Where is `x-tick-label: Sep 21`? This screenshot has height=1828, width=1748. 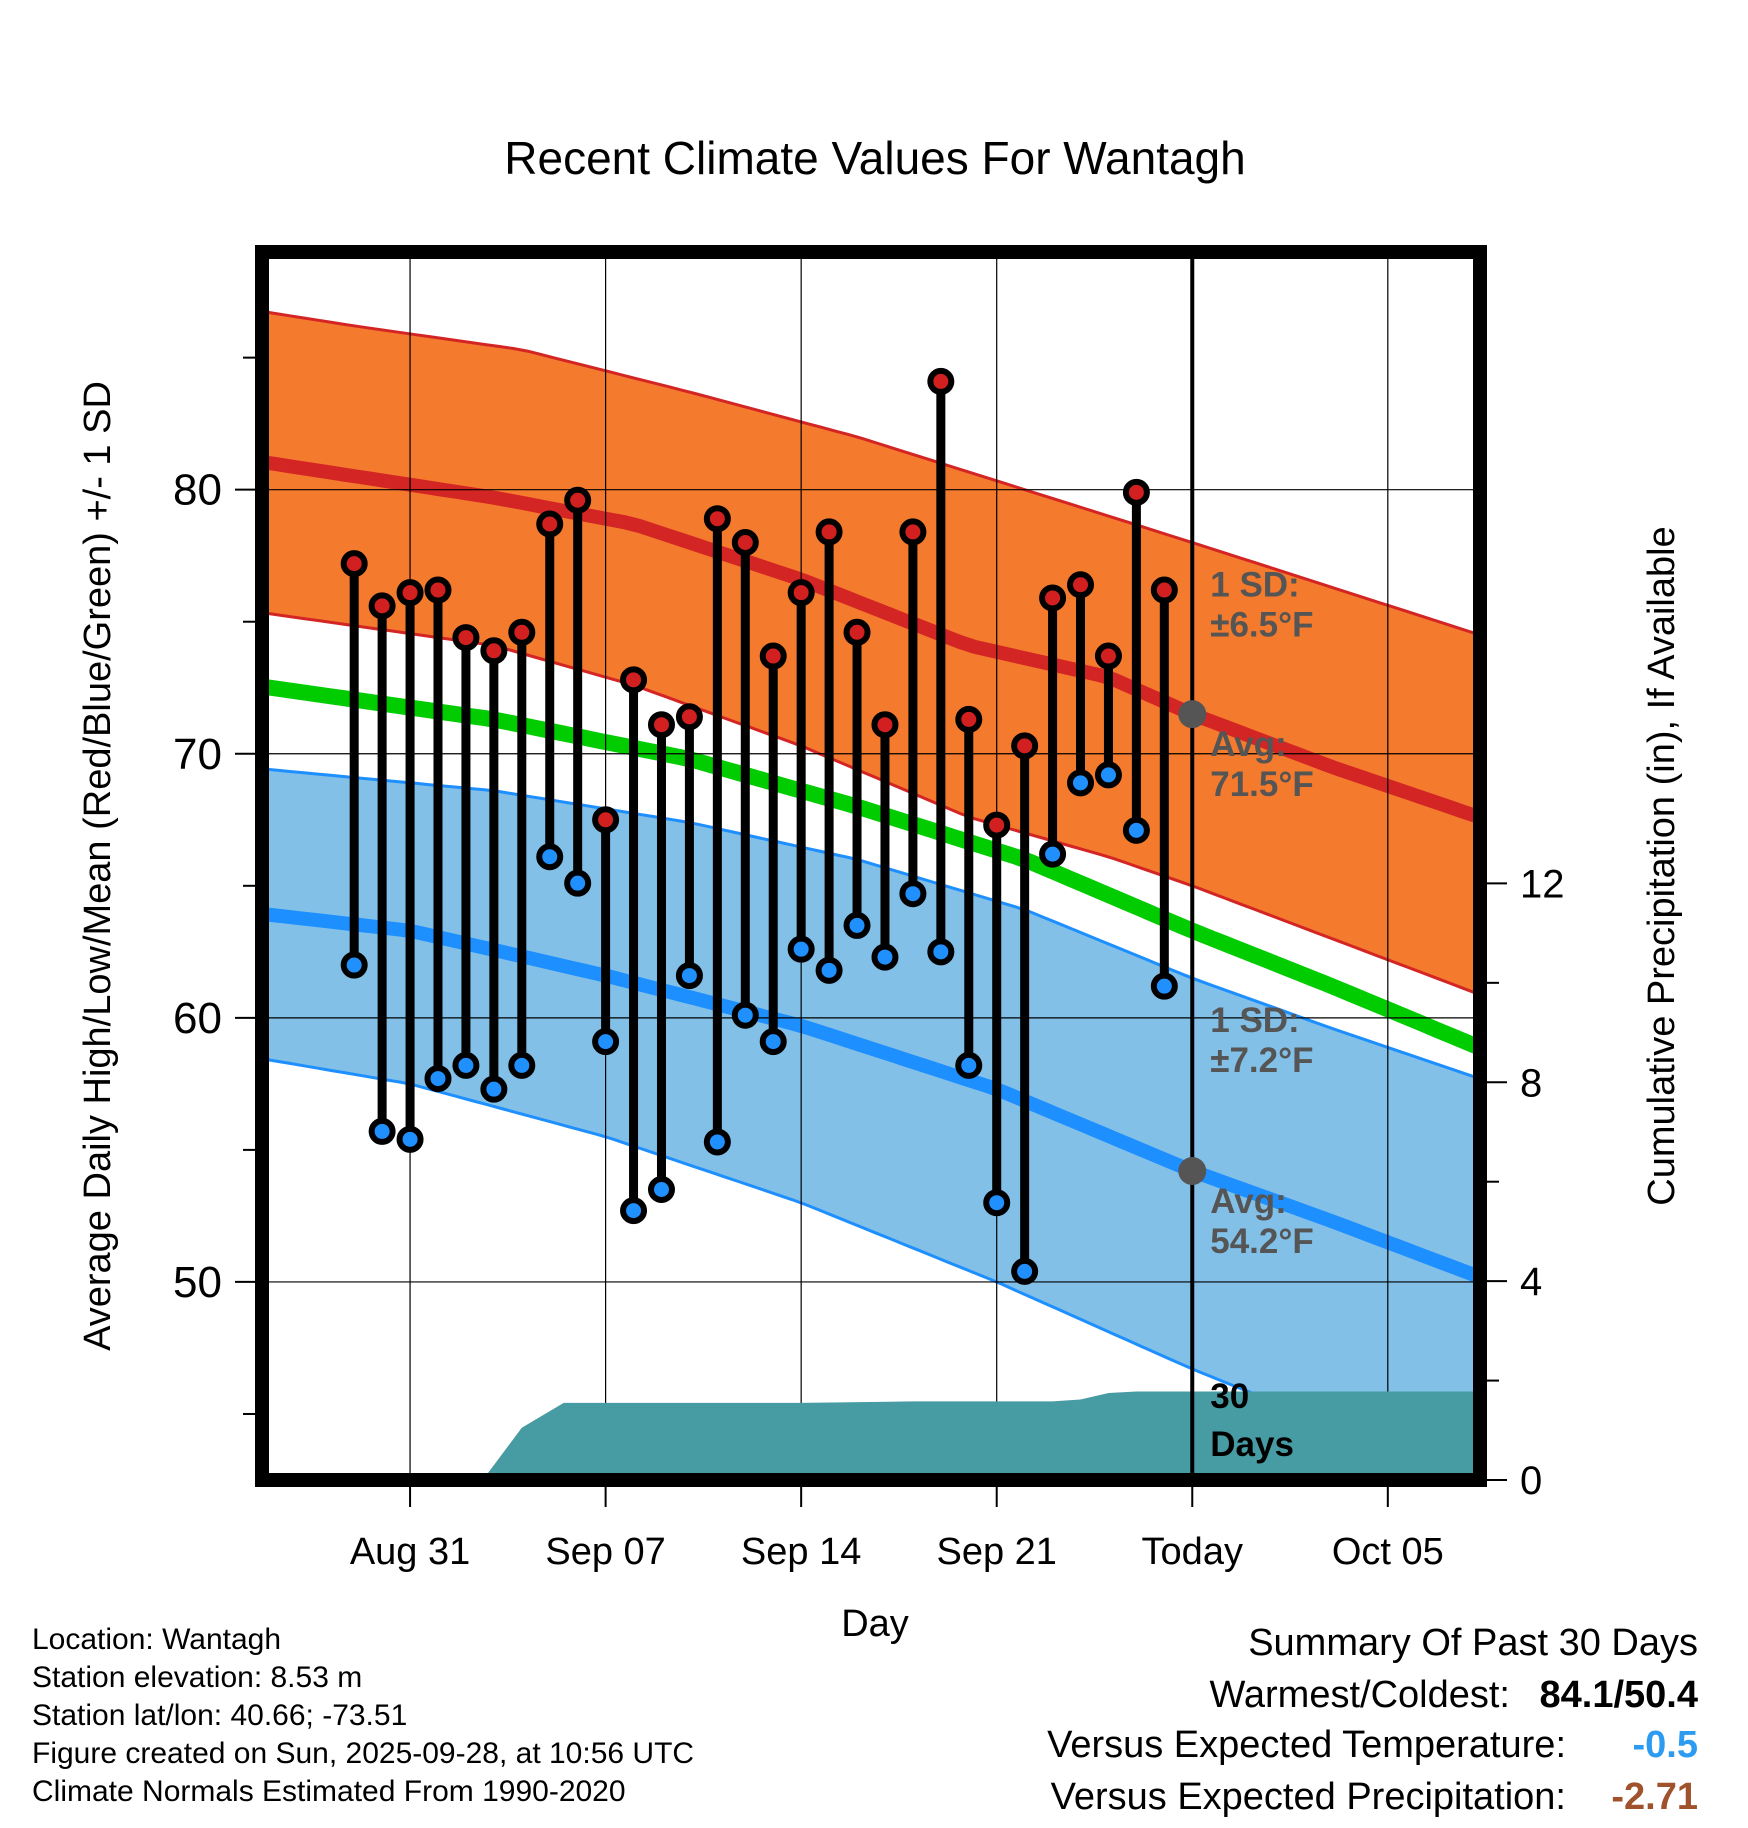 x-tick-label: Sep 21 is located at coordinates (996, 1552).